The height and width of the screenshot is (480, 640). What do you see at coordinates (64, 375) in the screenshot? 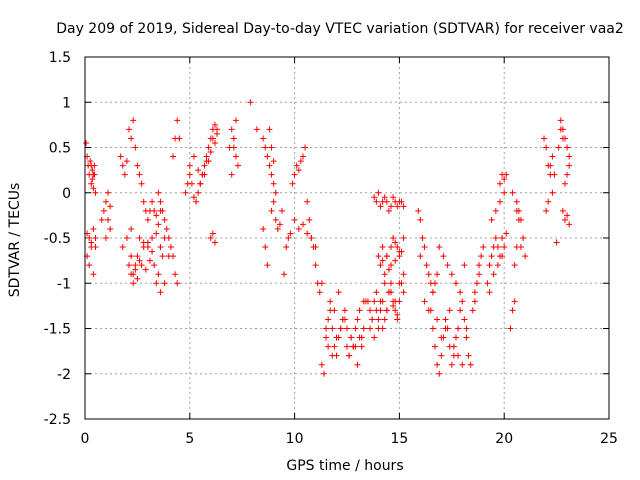
I see `y-tick-label: -2` at bounding box center [64, 375].